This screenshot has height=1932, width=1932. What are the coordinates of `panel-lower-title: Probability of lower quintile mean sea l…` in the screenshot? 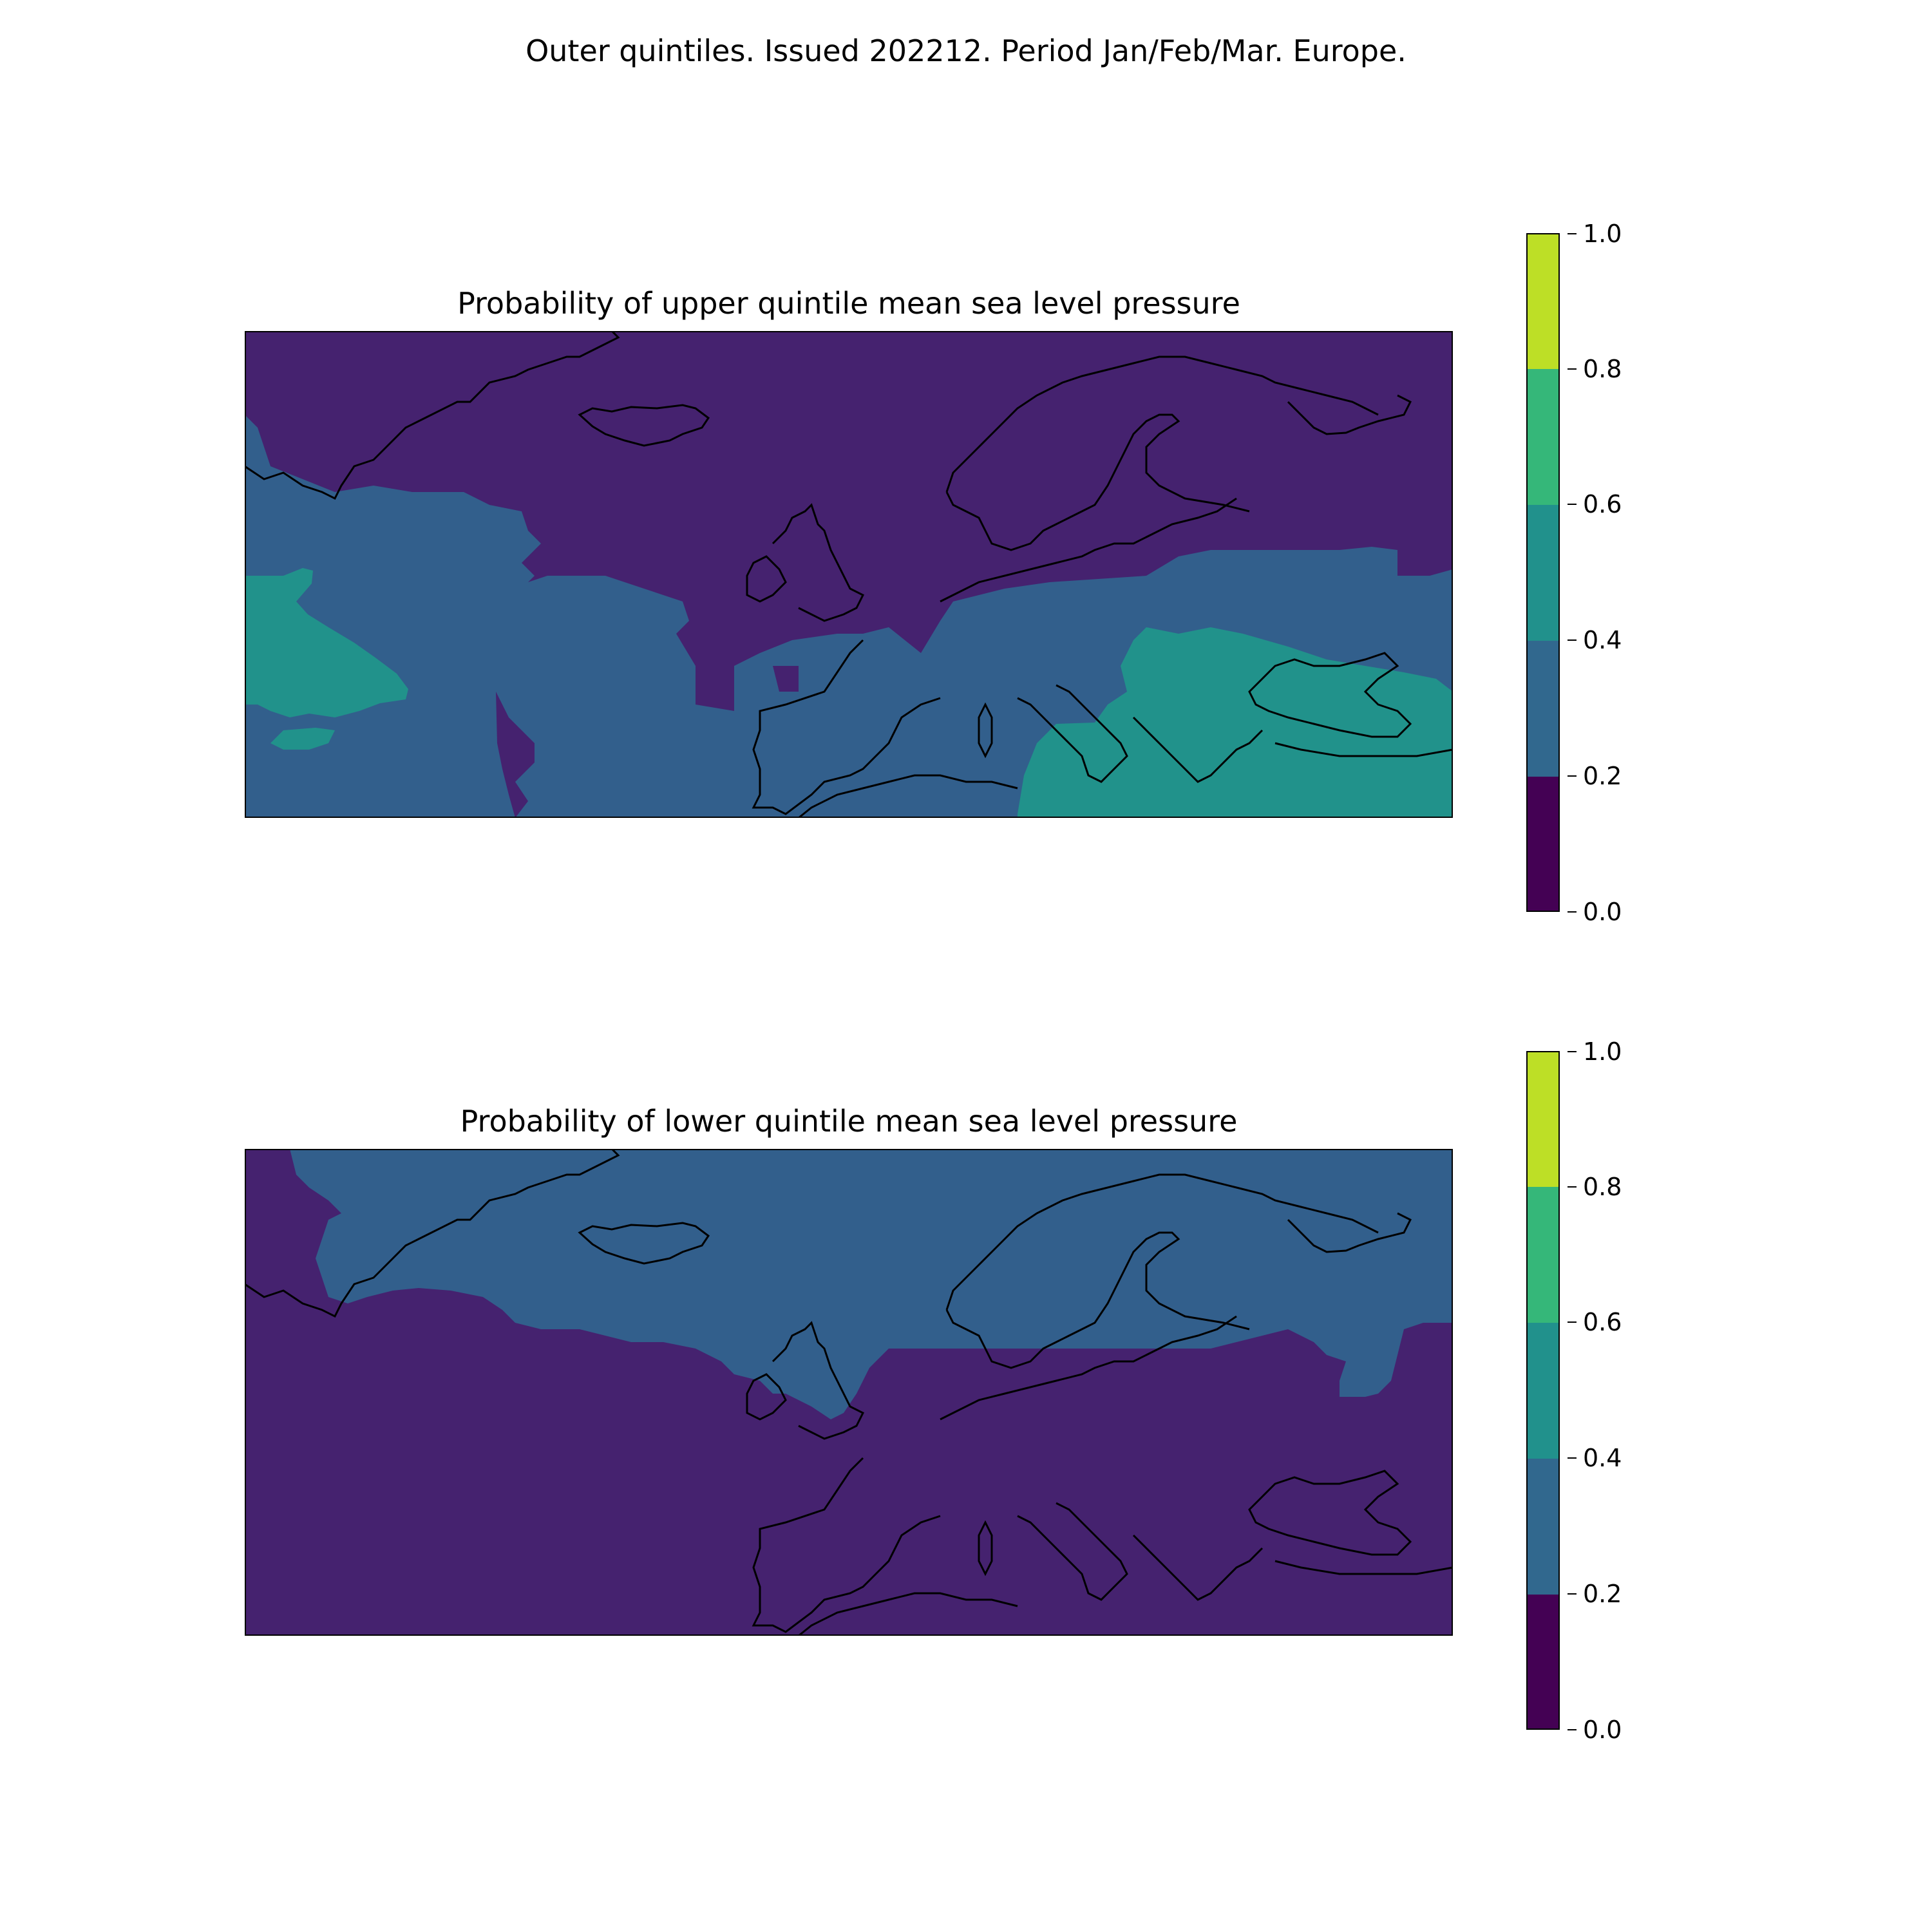 It's located at (849, 1122).